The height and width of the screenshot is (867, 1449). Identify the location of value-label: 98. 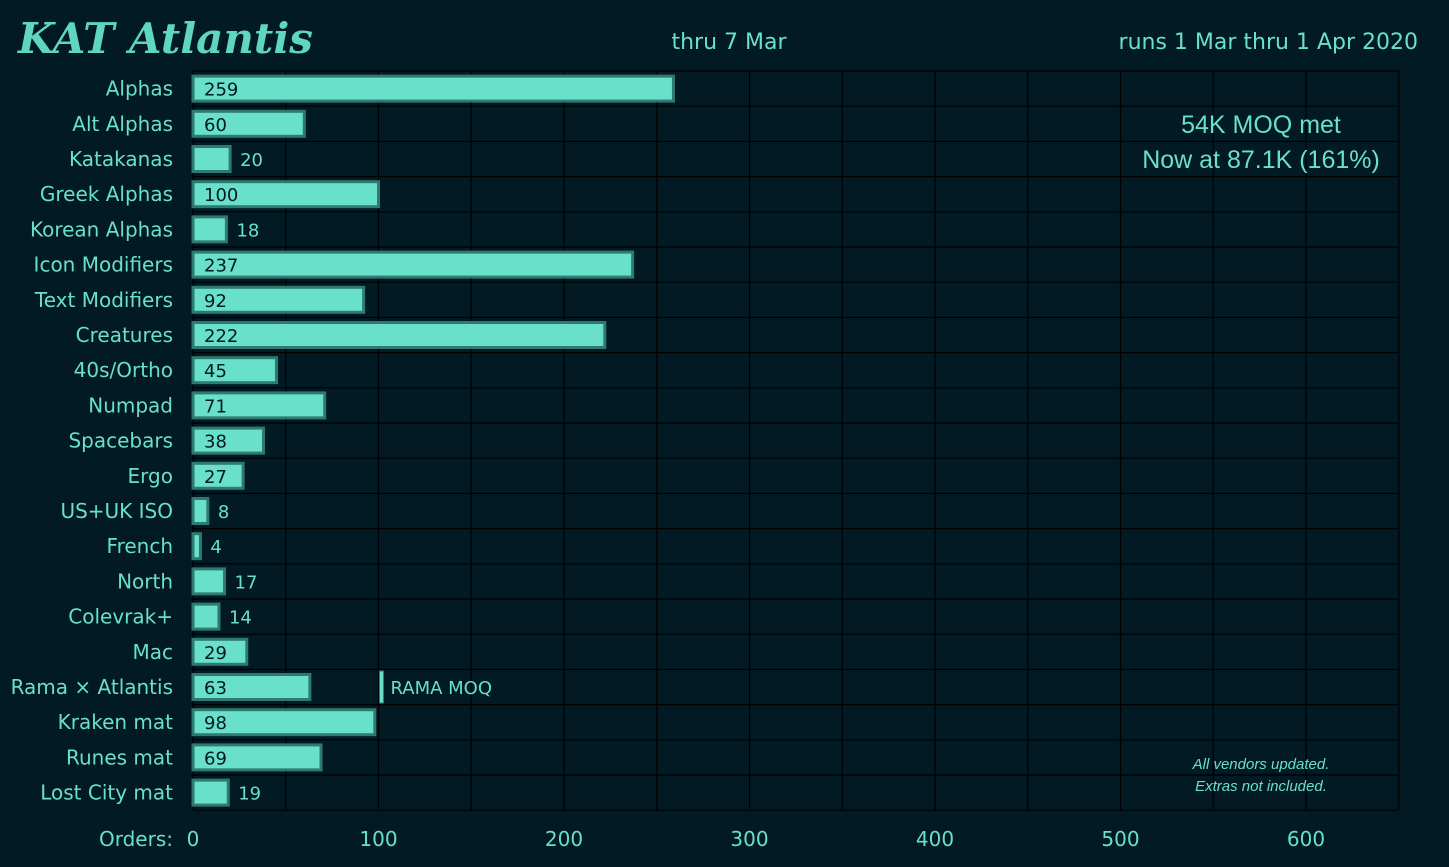
(215, 723).